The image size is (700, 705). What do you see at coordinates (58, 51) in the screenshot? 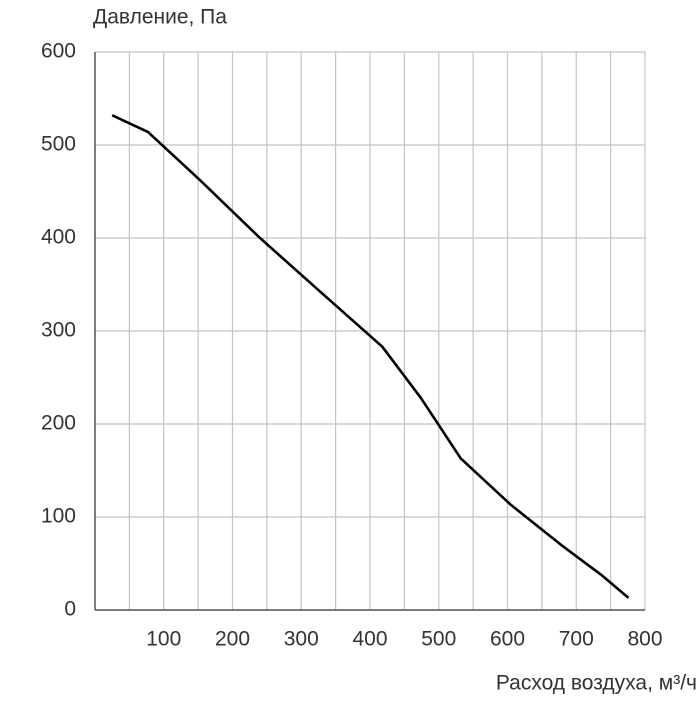
I see `y-tick-label: 600` at bounding box center [58, 51].